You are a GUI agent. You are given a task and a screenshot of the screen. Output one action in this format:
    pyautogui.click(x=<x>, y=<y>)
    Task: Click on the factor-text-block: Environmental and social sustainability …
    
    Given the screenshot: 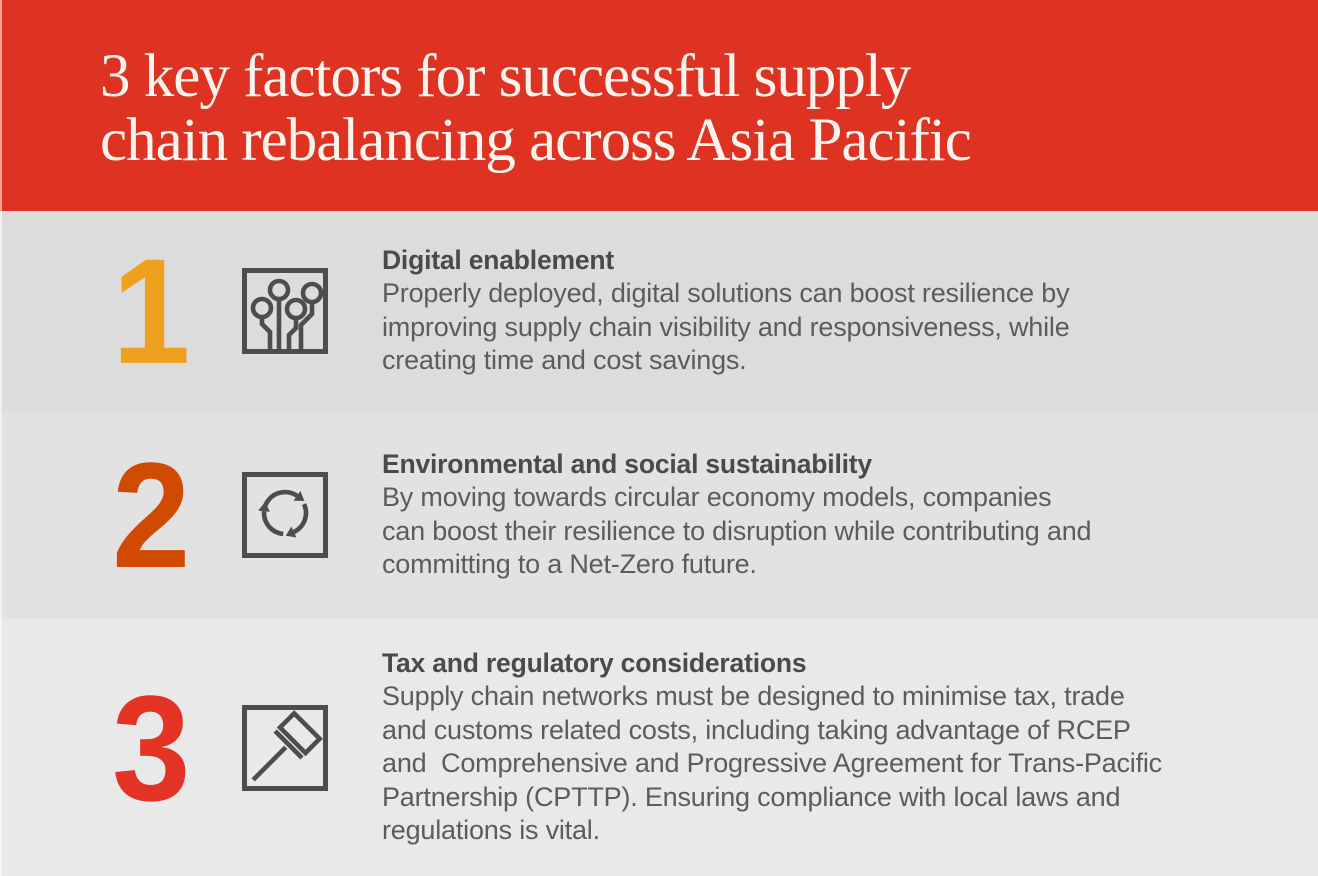 What is the action you would take?
    pyautogui.click(x=812, y=514)
    